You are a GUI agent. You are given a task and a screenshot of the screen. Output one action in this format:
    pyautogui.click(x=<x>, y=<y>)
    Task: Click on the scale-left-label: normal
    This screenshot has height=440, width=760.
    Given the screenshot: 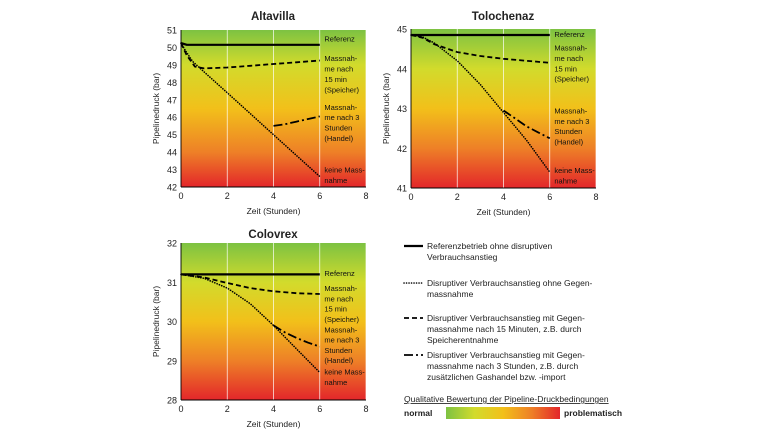 What is the action you would take?
    pyautogui.click(x=418, y=413)
    